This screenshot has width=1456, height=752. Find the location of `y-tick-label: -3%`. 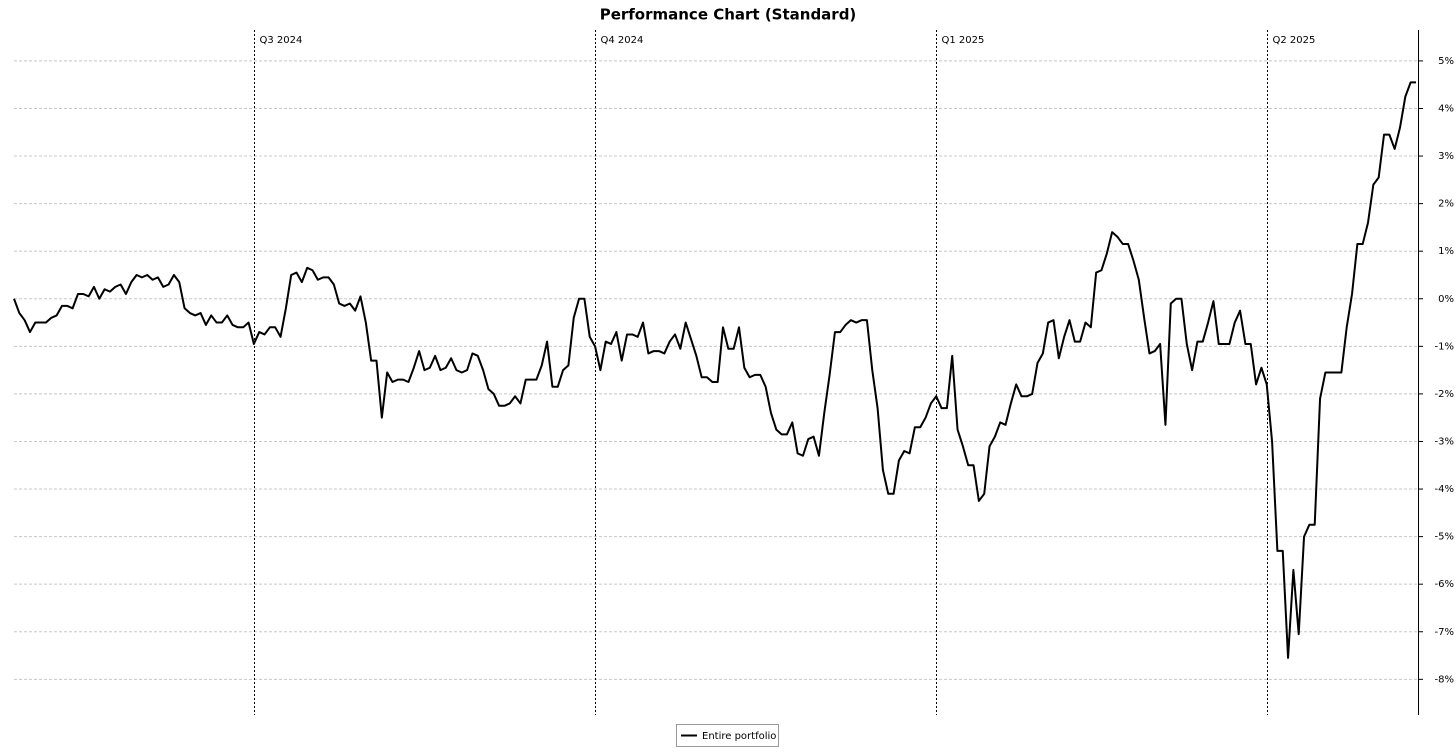

y-tick-label: -3% is located at coordinates (1444, 441).